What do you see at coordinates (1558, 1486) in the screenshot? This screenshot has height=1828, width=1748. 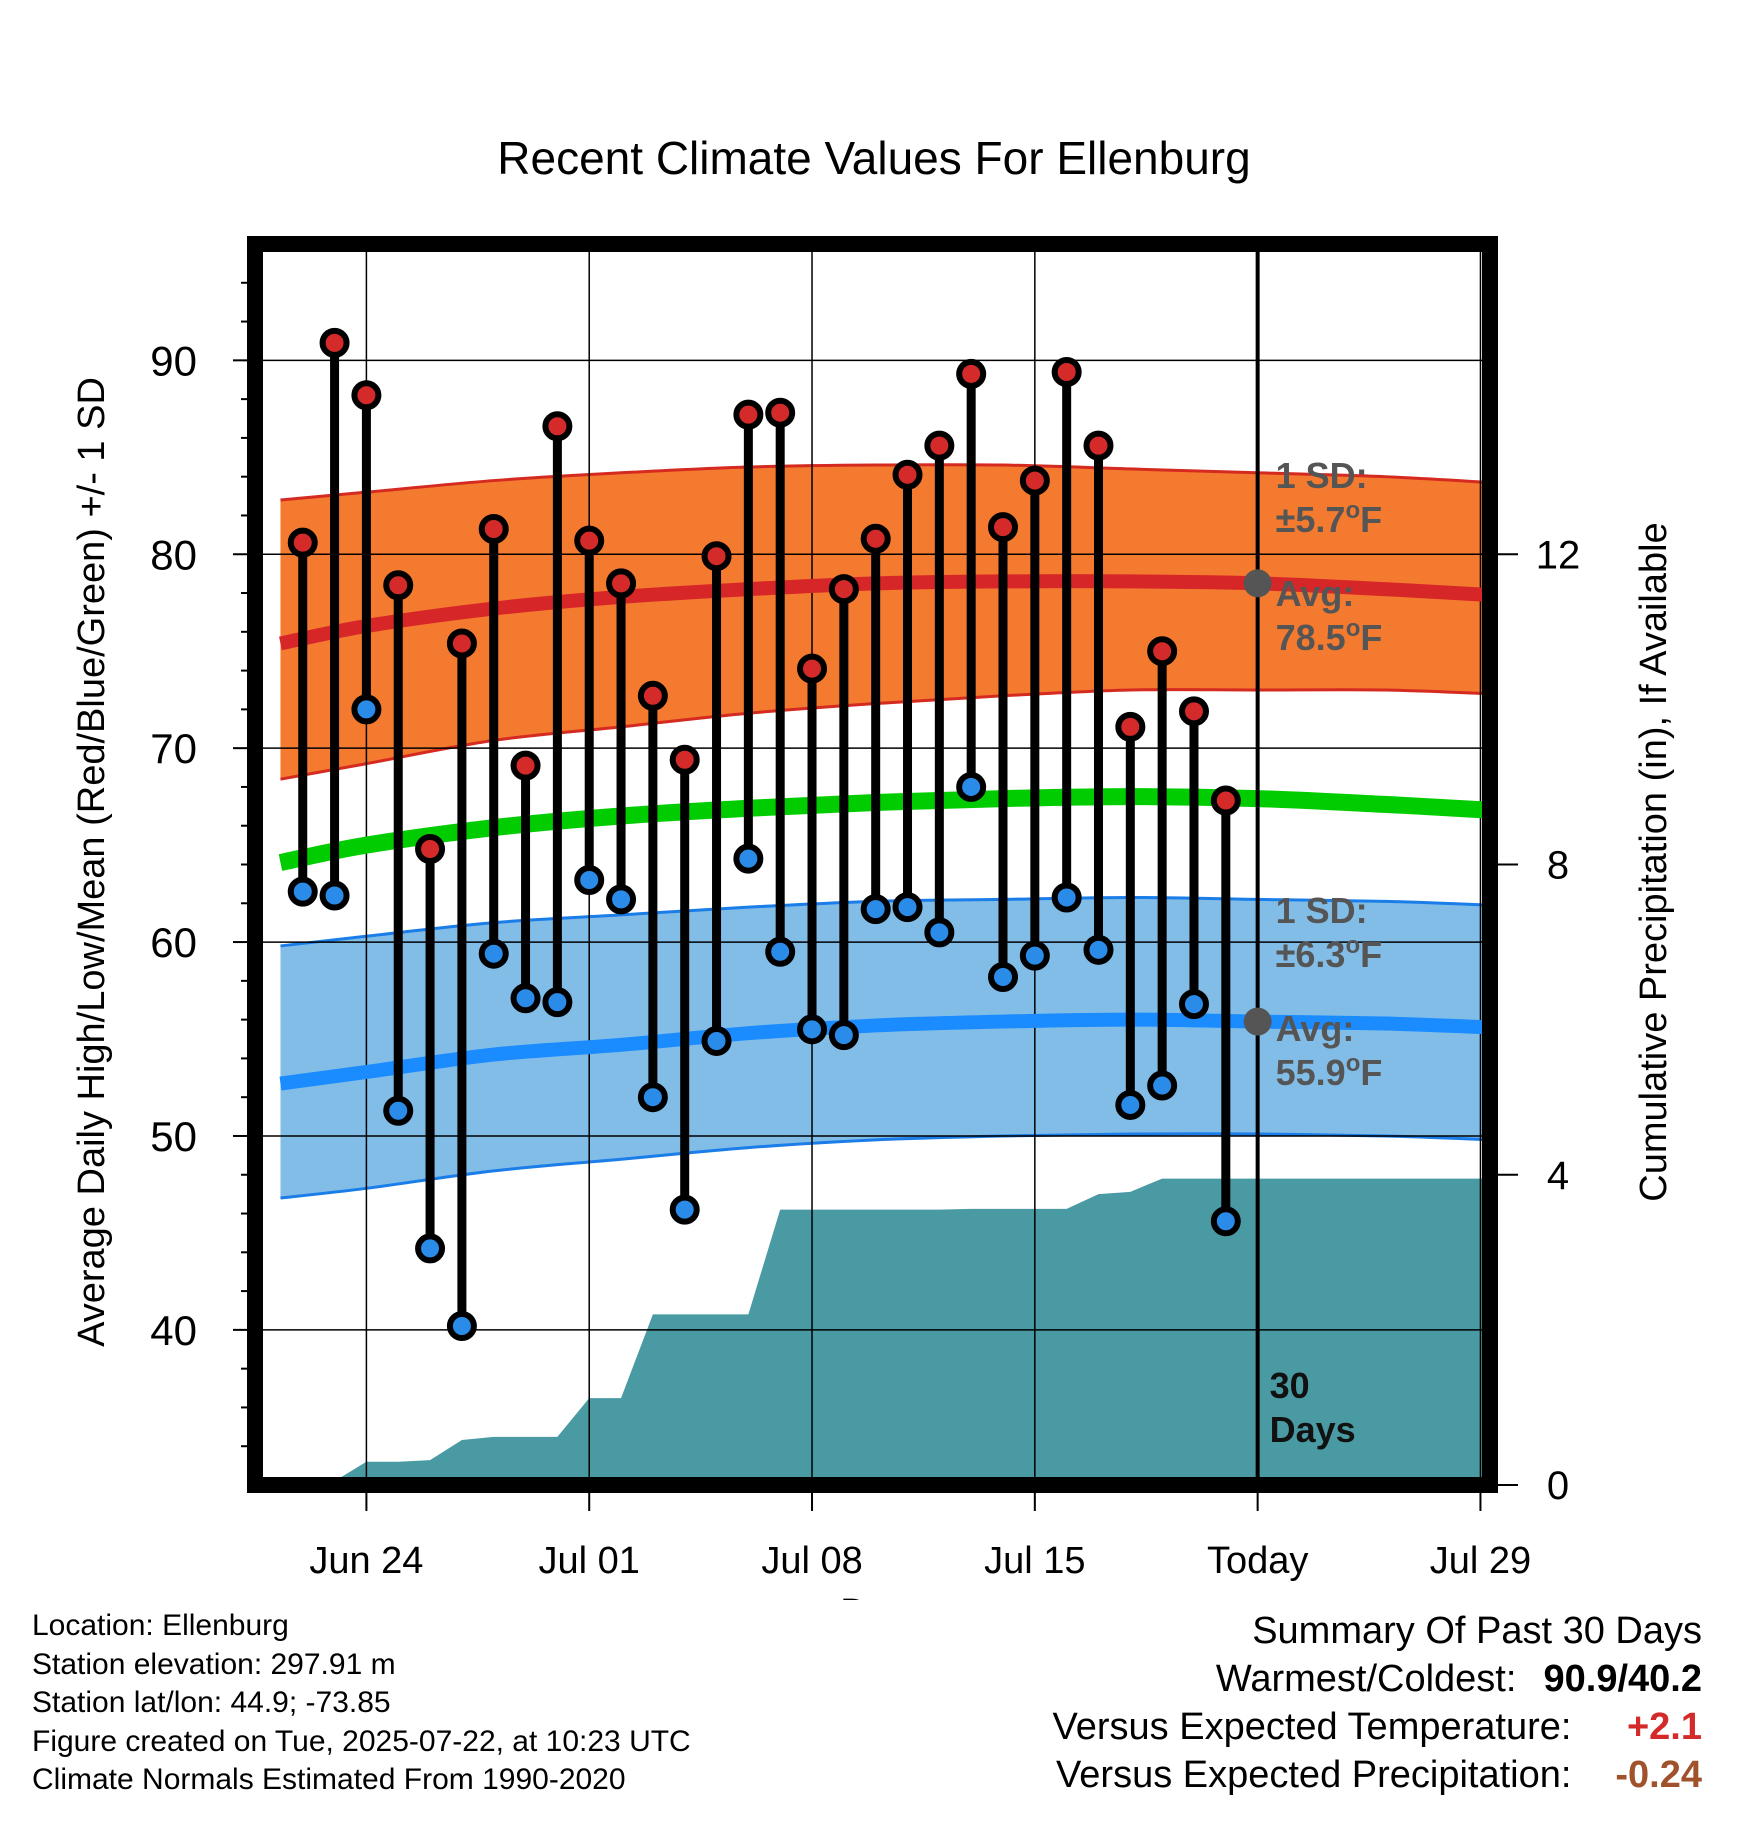 I see `y2-tick-label: 0` at bounding box center [1558, 1486].